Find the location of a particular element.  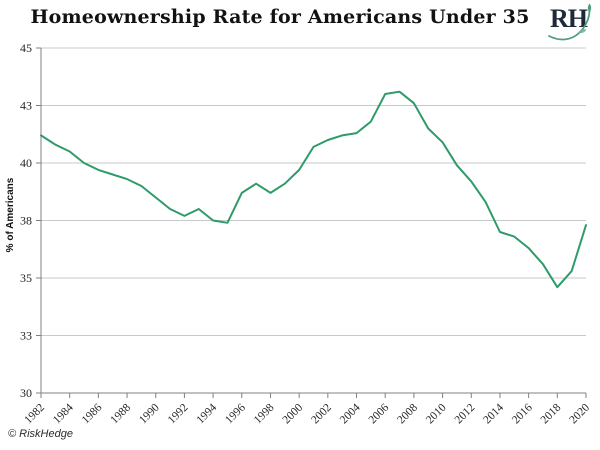

x-tick-label: 2020 is located at coordinates (579, 413).